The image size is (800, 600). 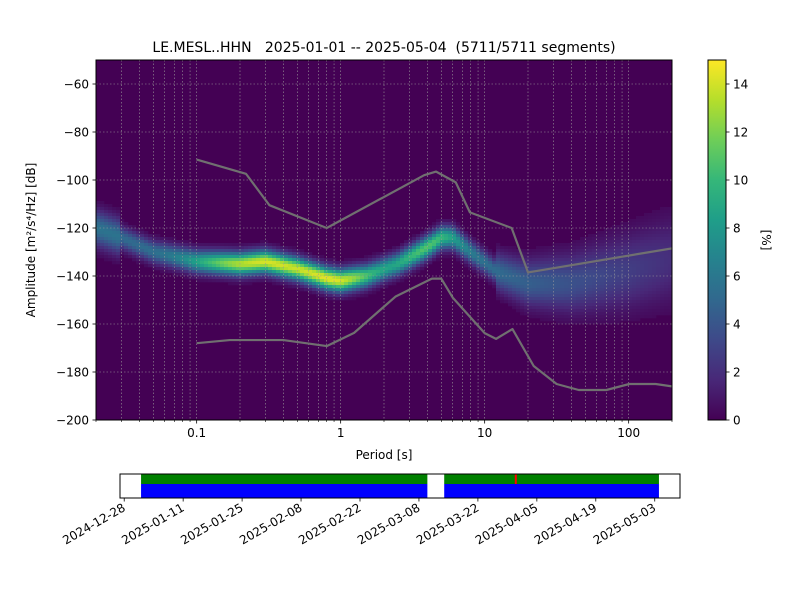 I want to click on y-tick-label: −60, so click(x=76, y=85).